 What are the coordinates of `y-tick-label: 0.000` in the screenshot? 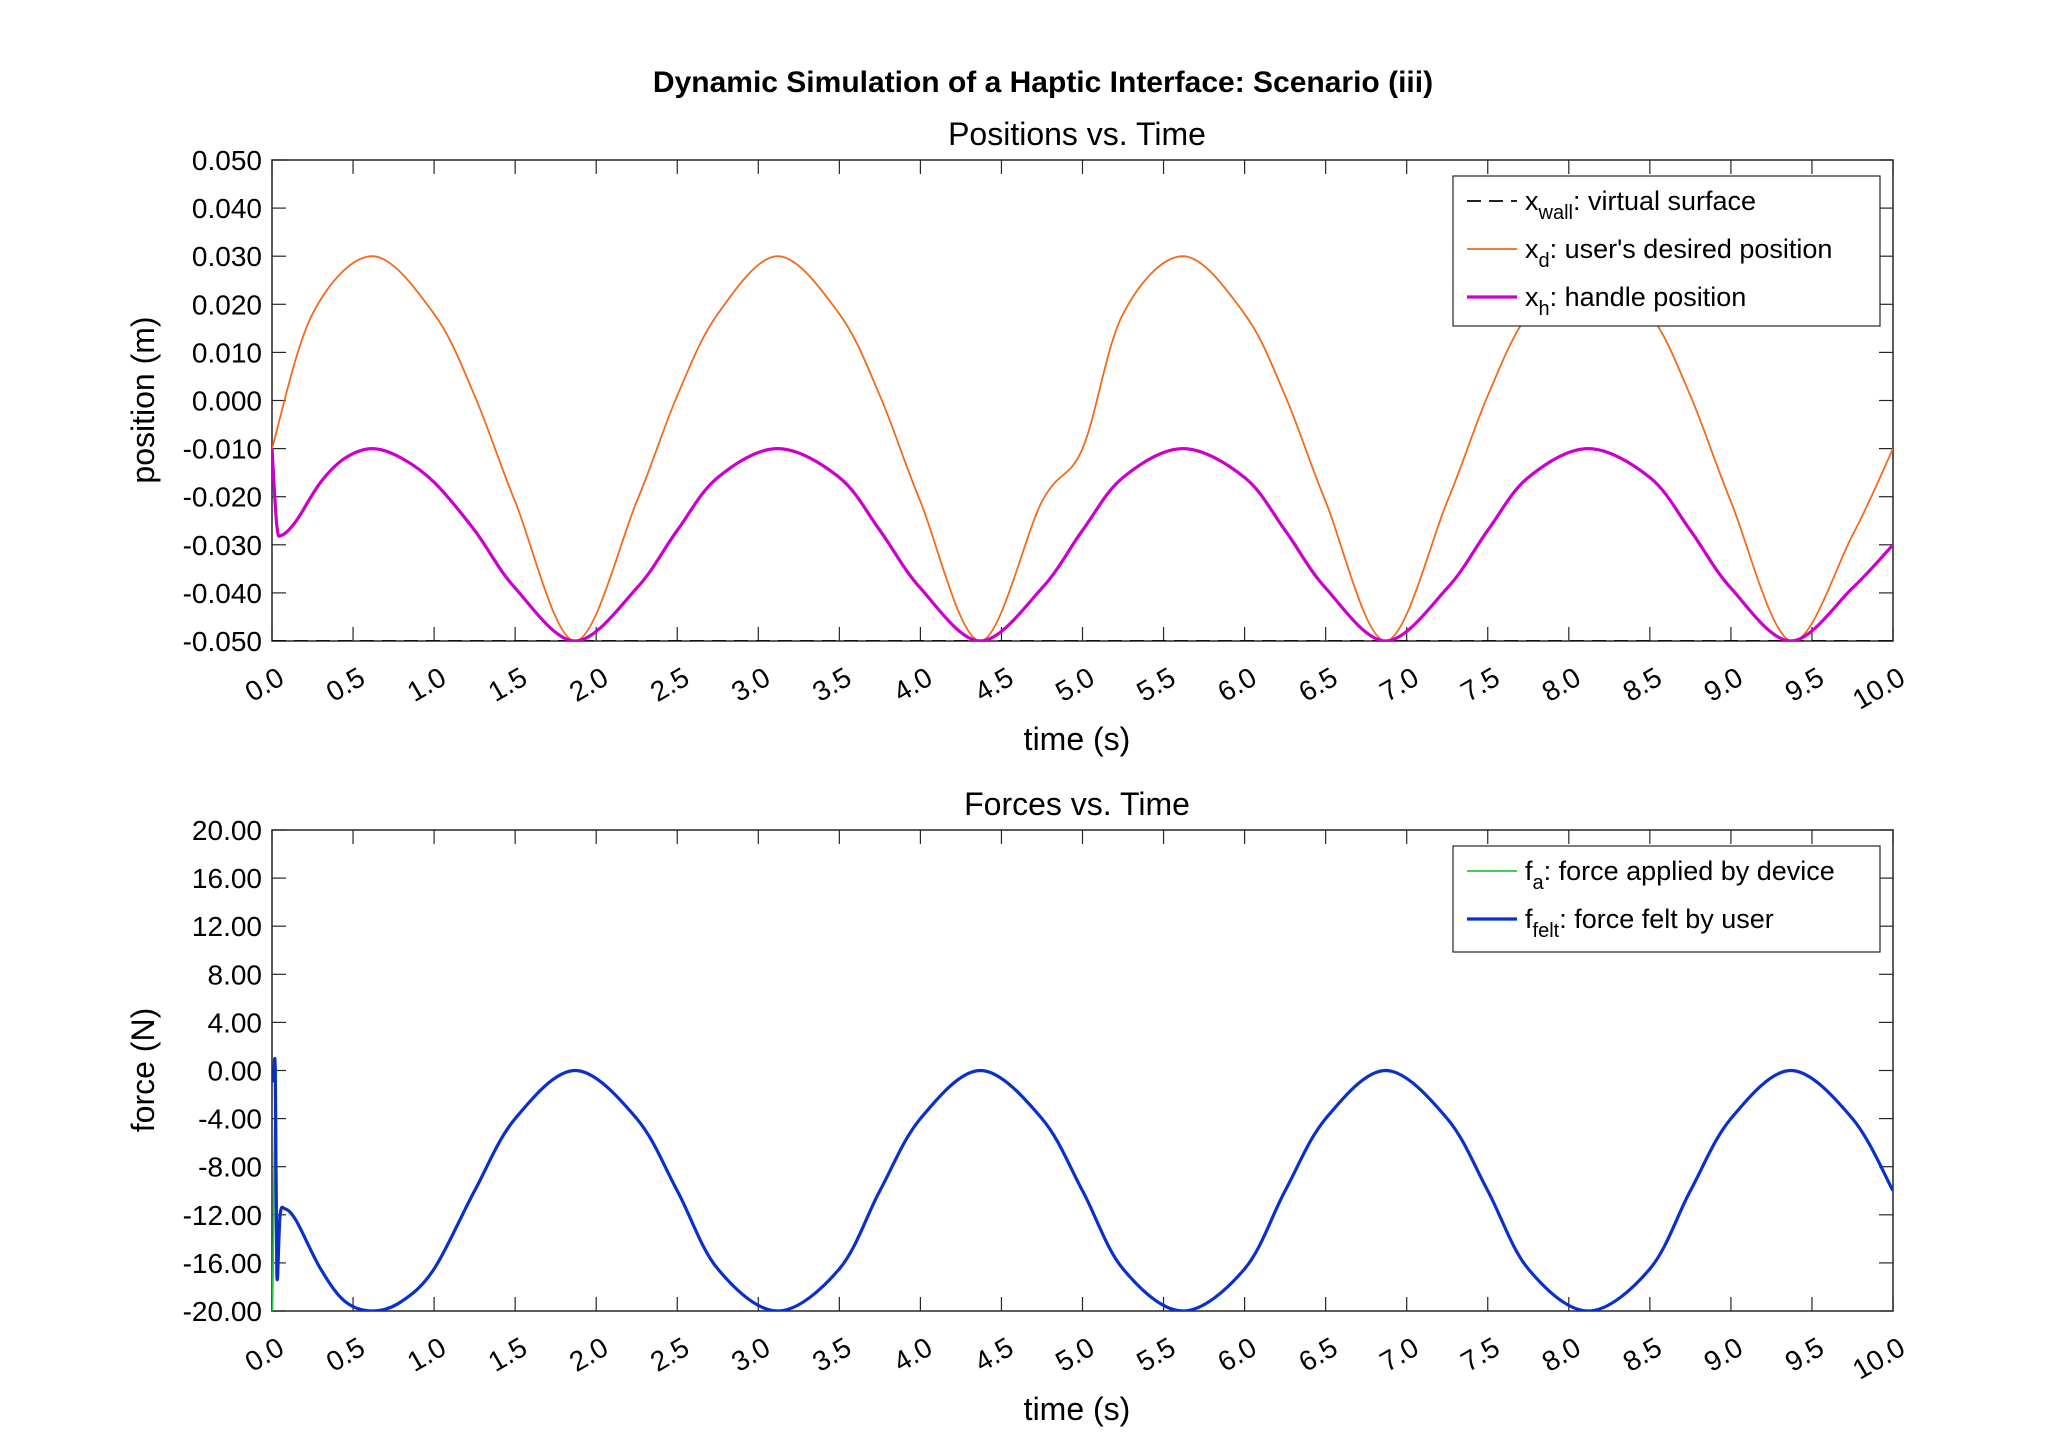 It's located at (227, 401).